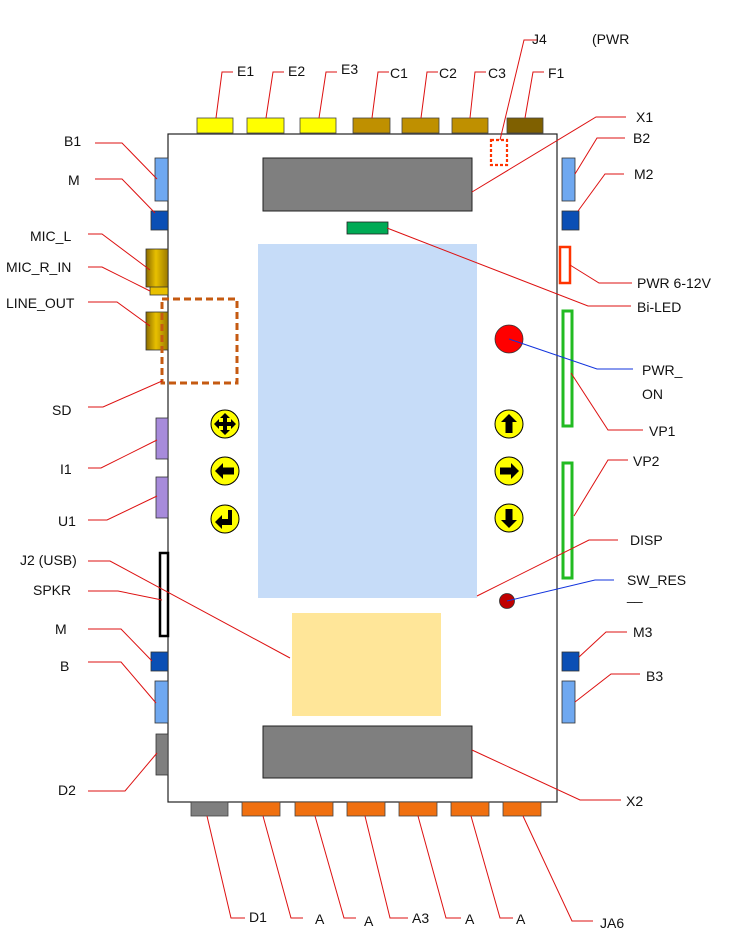 This screenshot has height=933, width=732. What do you see at coordinates (420, 125) in the screenshot?
I see `c2-header` at bounding box center [420, 125].